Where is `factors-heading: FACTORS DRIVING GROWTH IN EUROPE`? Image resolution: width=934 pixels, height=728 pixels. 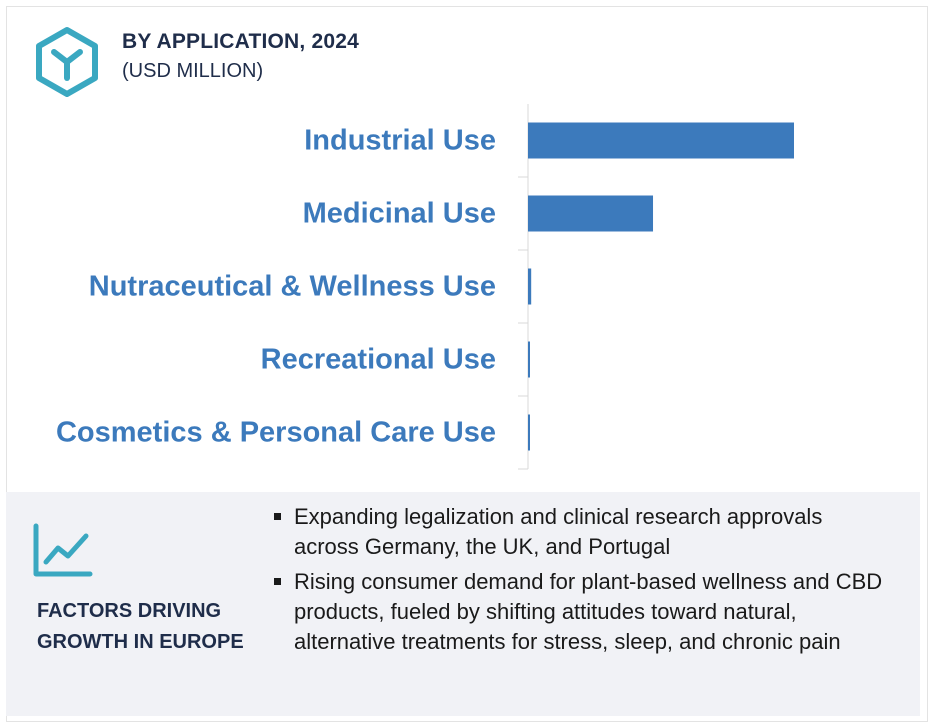 factors-heading: FACTORS DRIVING GROWTH IN EUROPE is located at coordinates (140, 626).